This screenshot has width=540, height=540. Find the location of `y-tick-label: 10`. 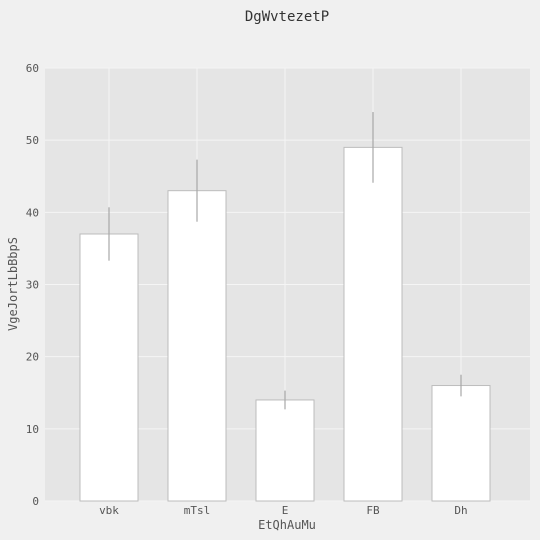

y-tick-label: 10 is located at coordinates (32, 429).